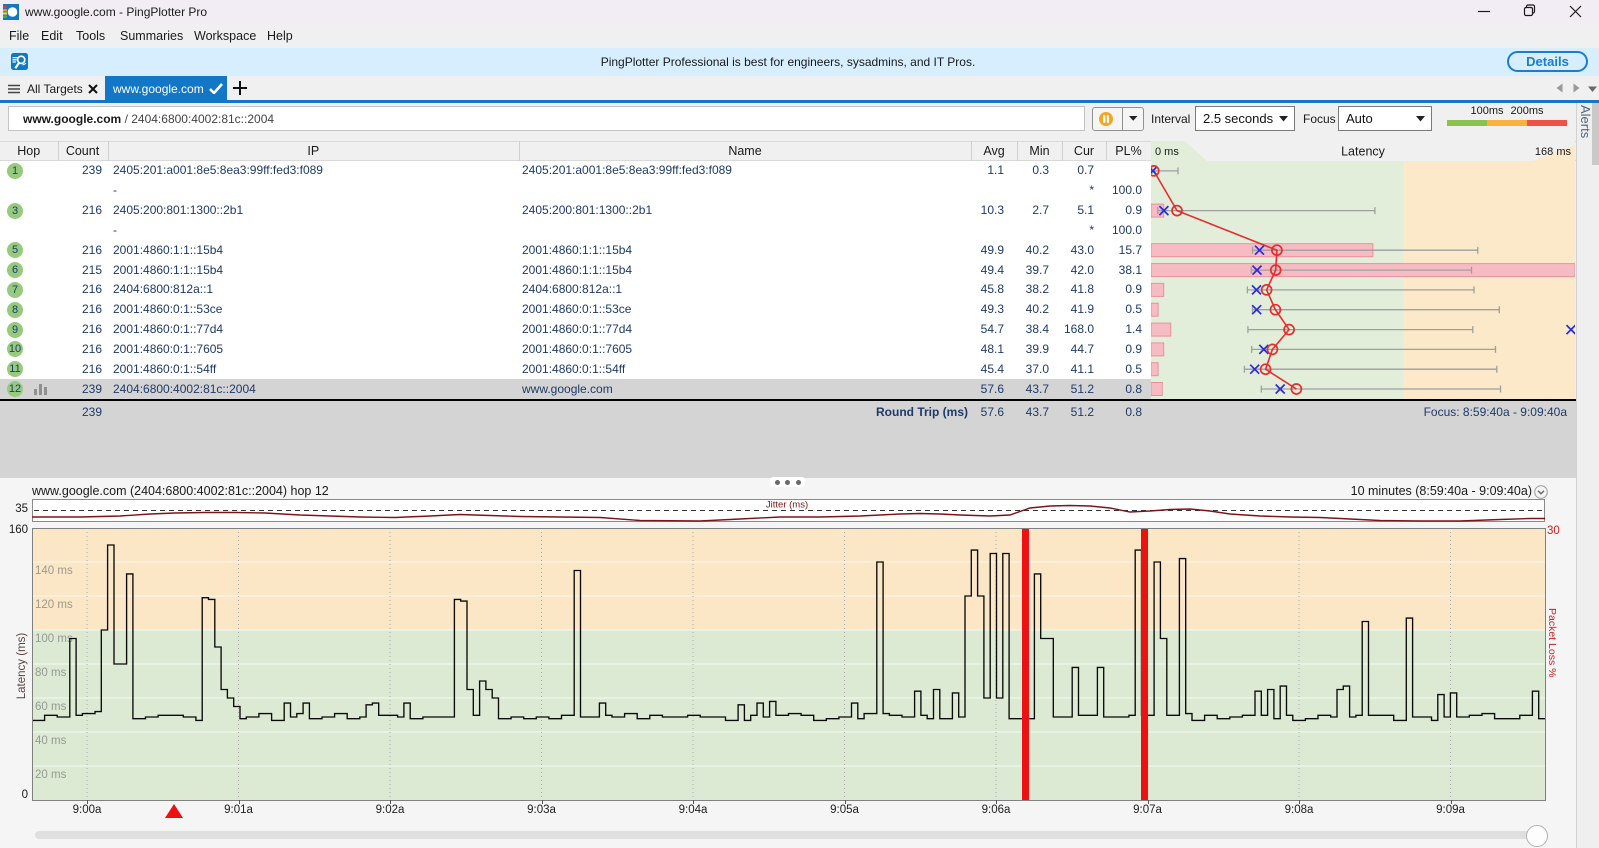 This screenshot has height=848, width=1599. What do you see at coordinates (1553, 152) in the screenshot?
I see `svg-text: 168 ms` at bounding box center [1553, 152].